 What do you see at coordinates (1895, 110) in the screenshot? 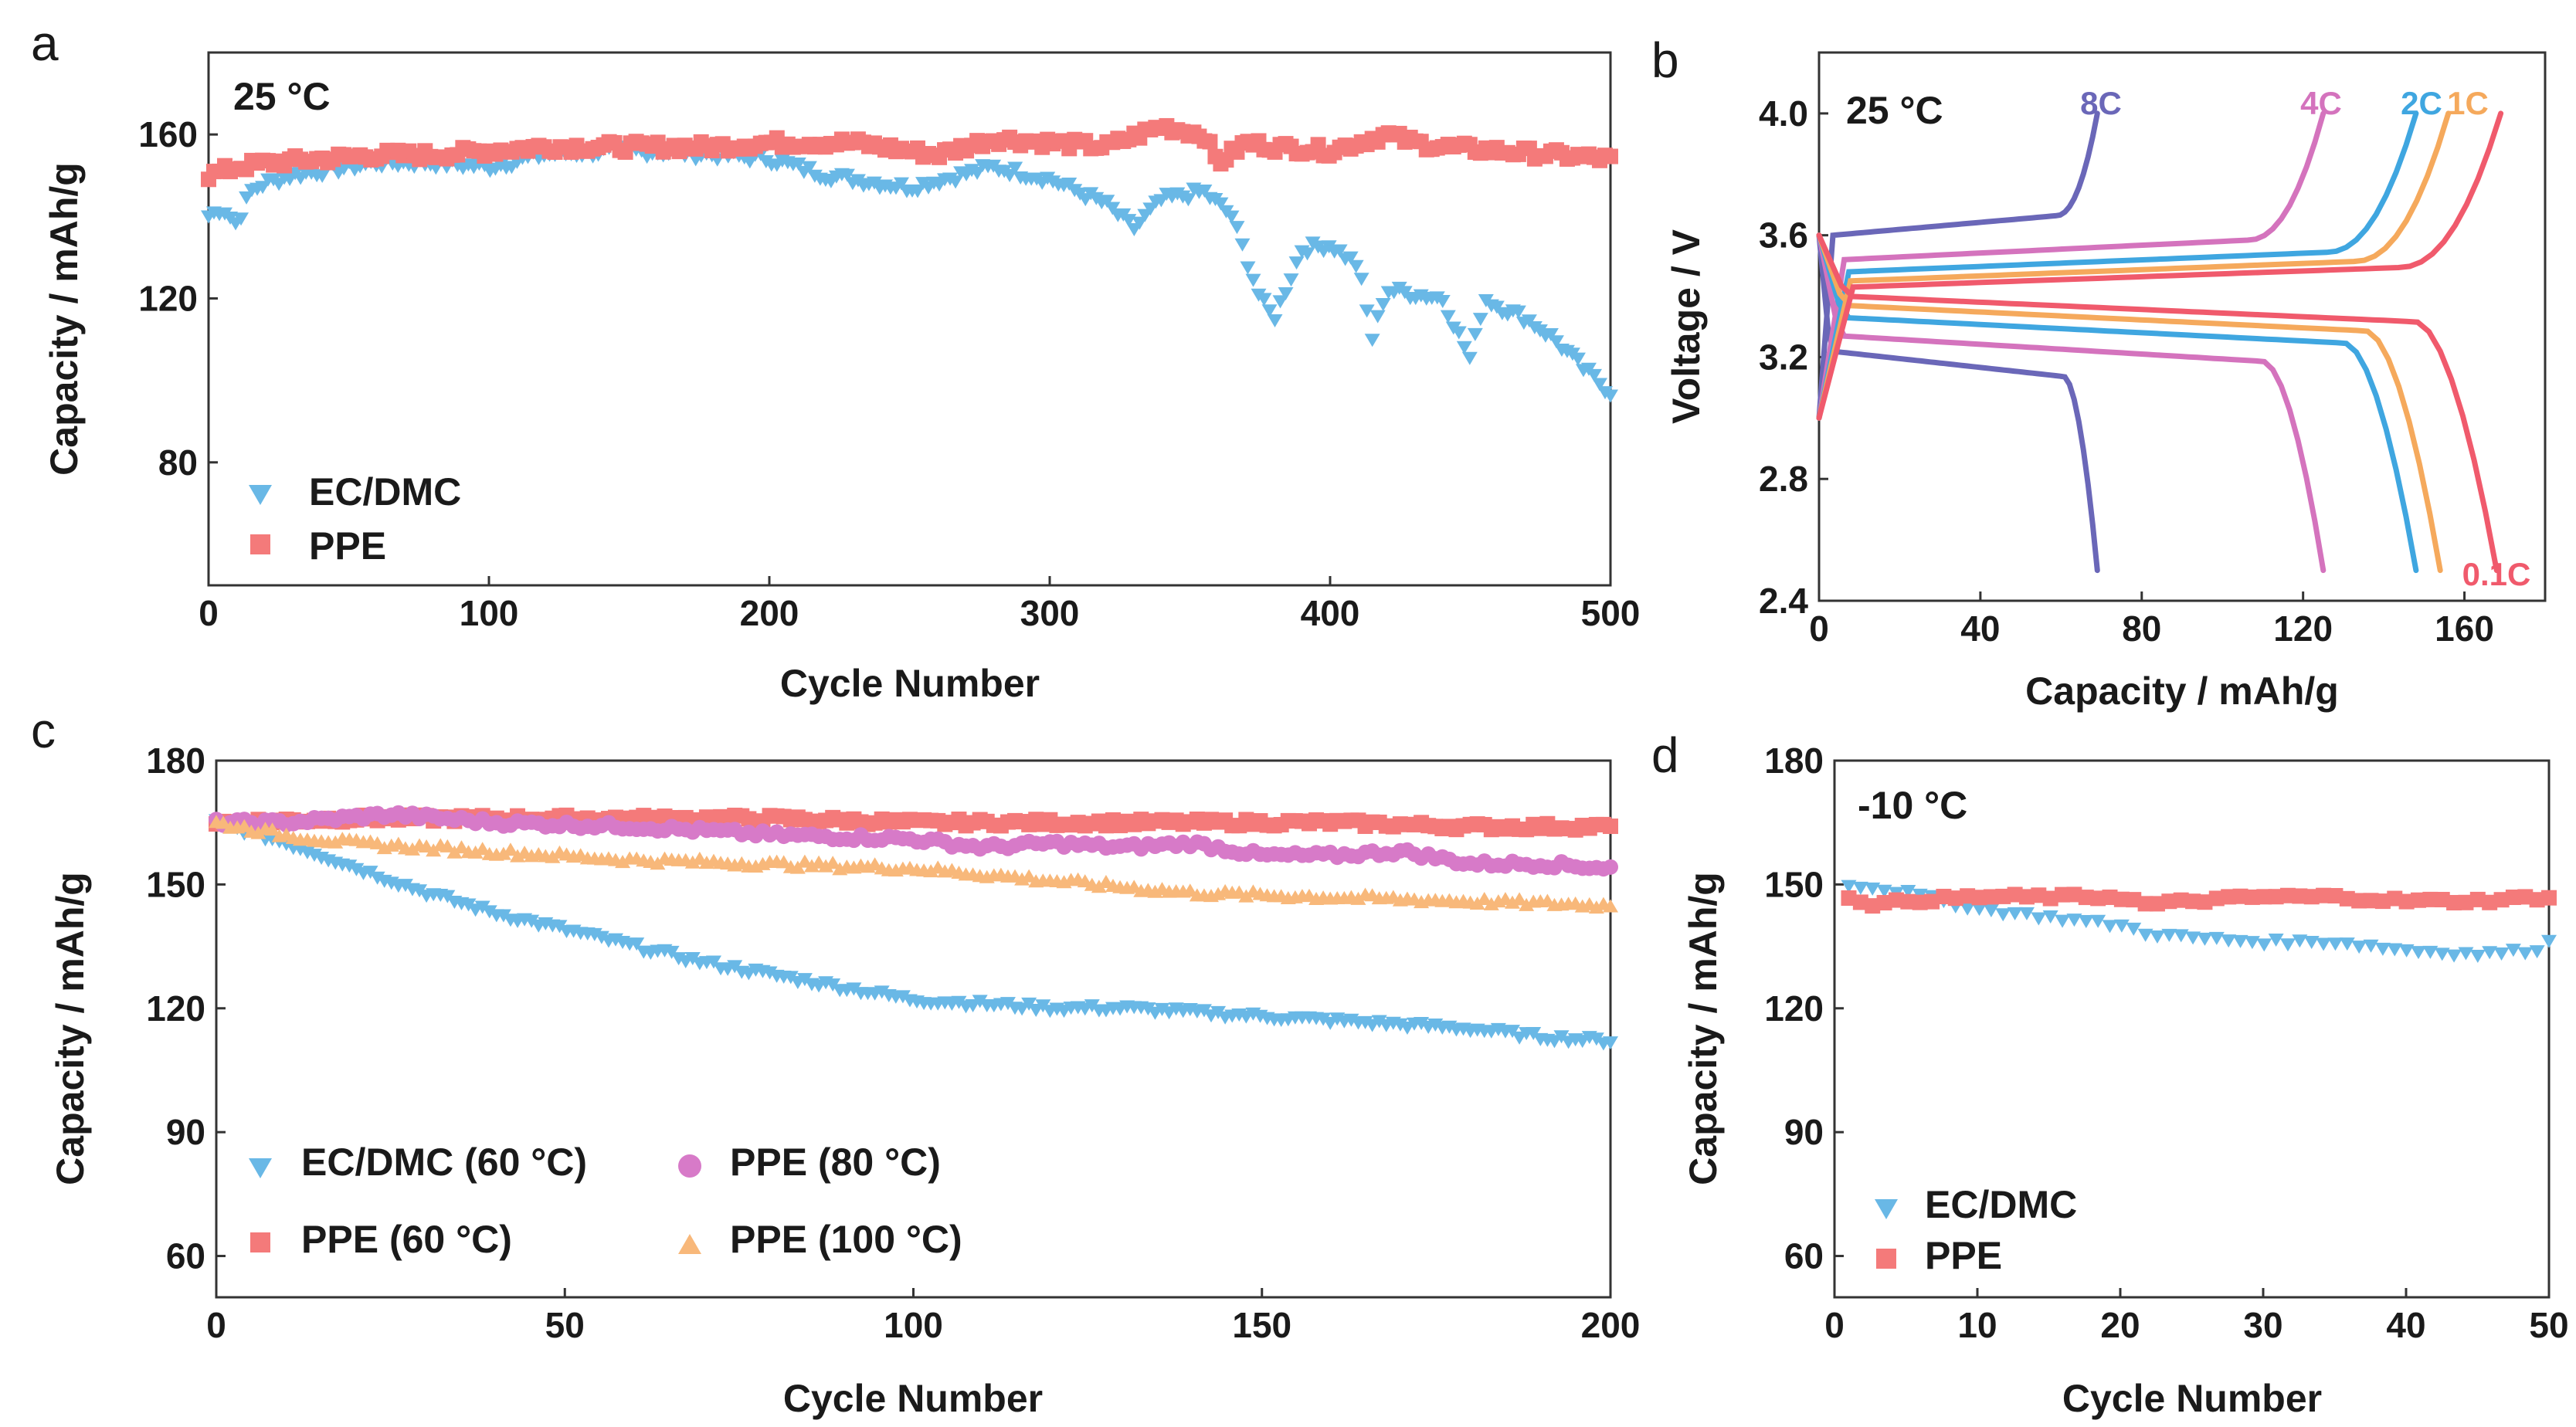
I see `panel-b-temperature: 25 °C` at bounding box center [1895, 110].